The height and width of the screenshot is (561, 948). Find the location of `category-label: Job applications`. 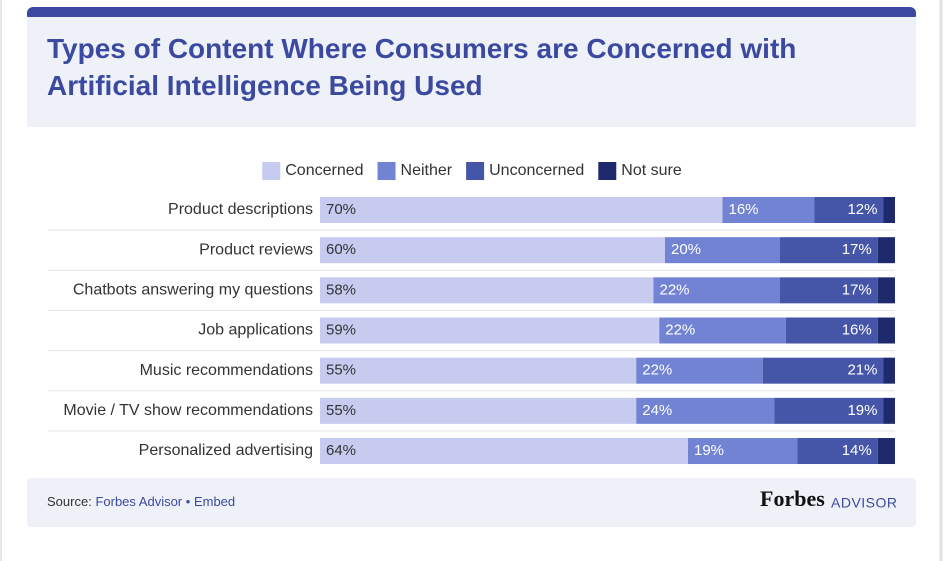

category-label: Job applications is located at coordinates (255, 330).